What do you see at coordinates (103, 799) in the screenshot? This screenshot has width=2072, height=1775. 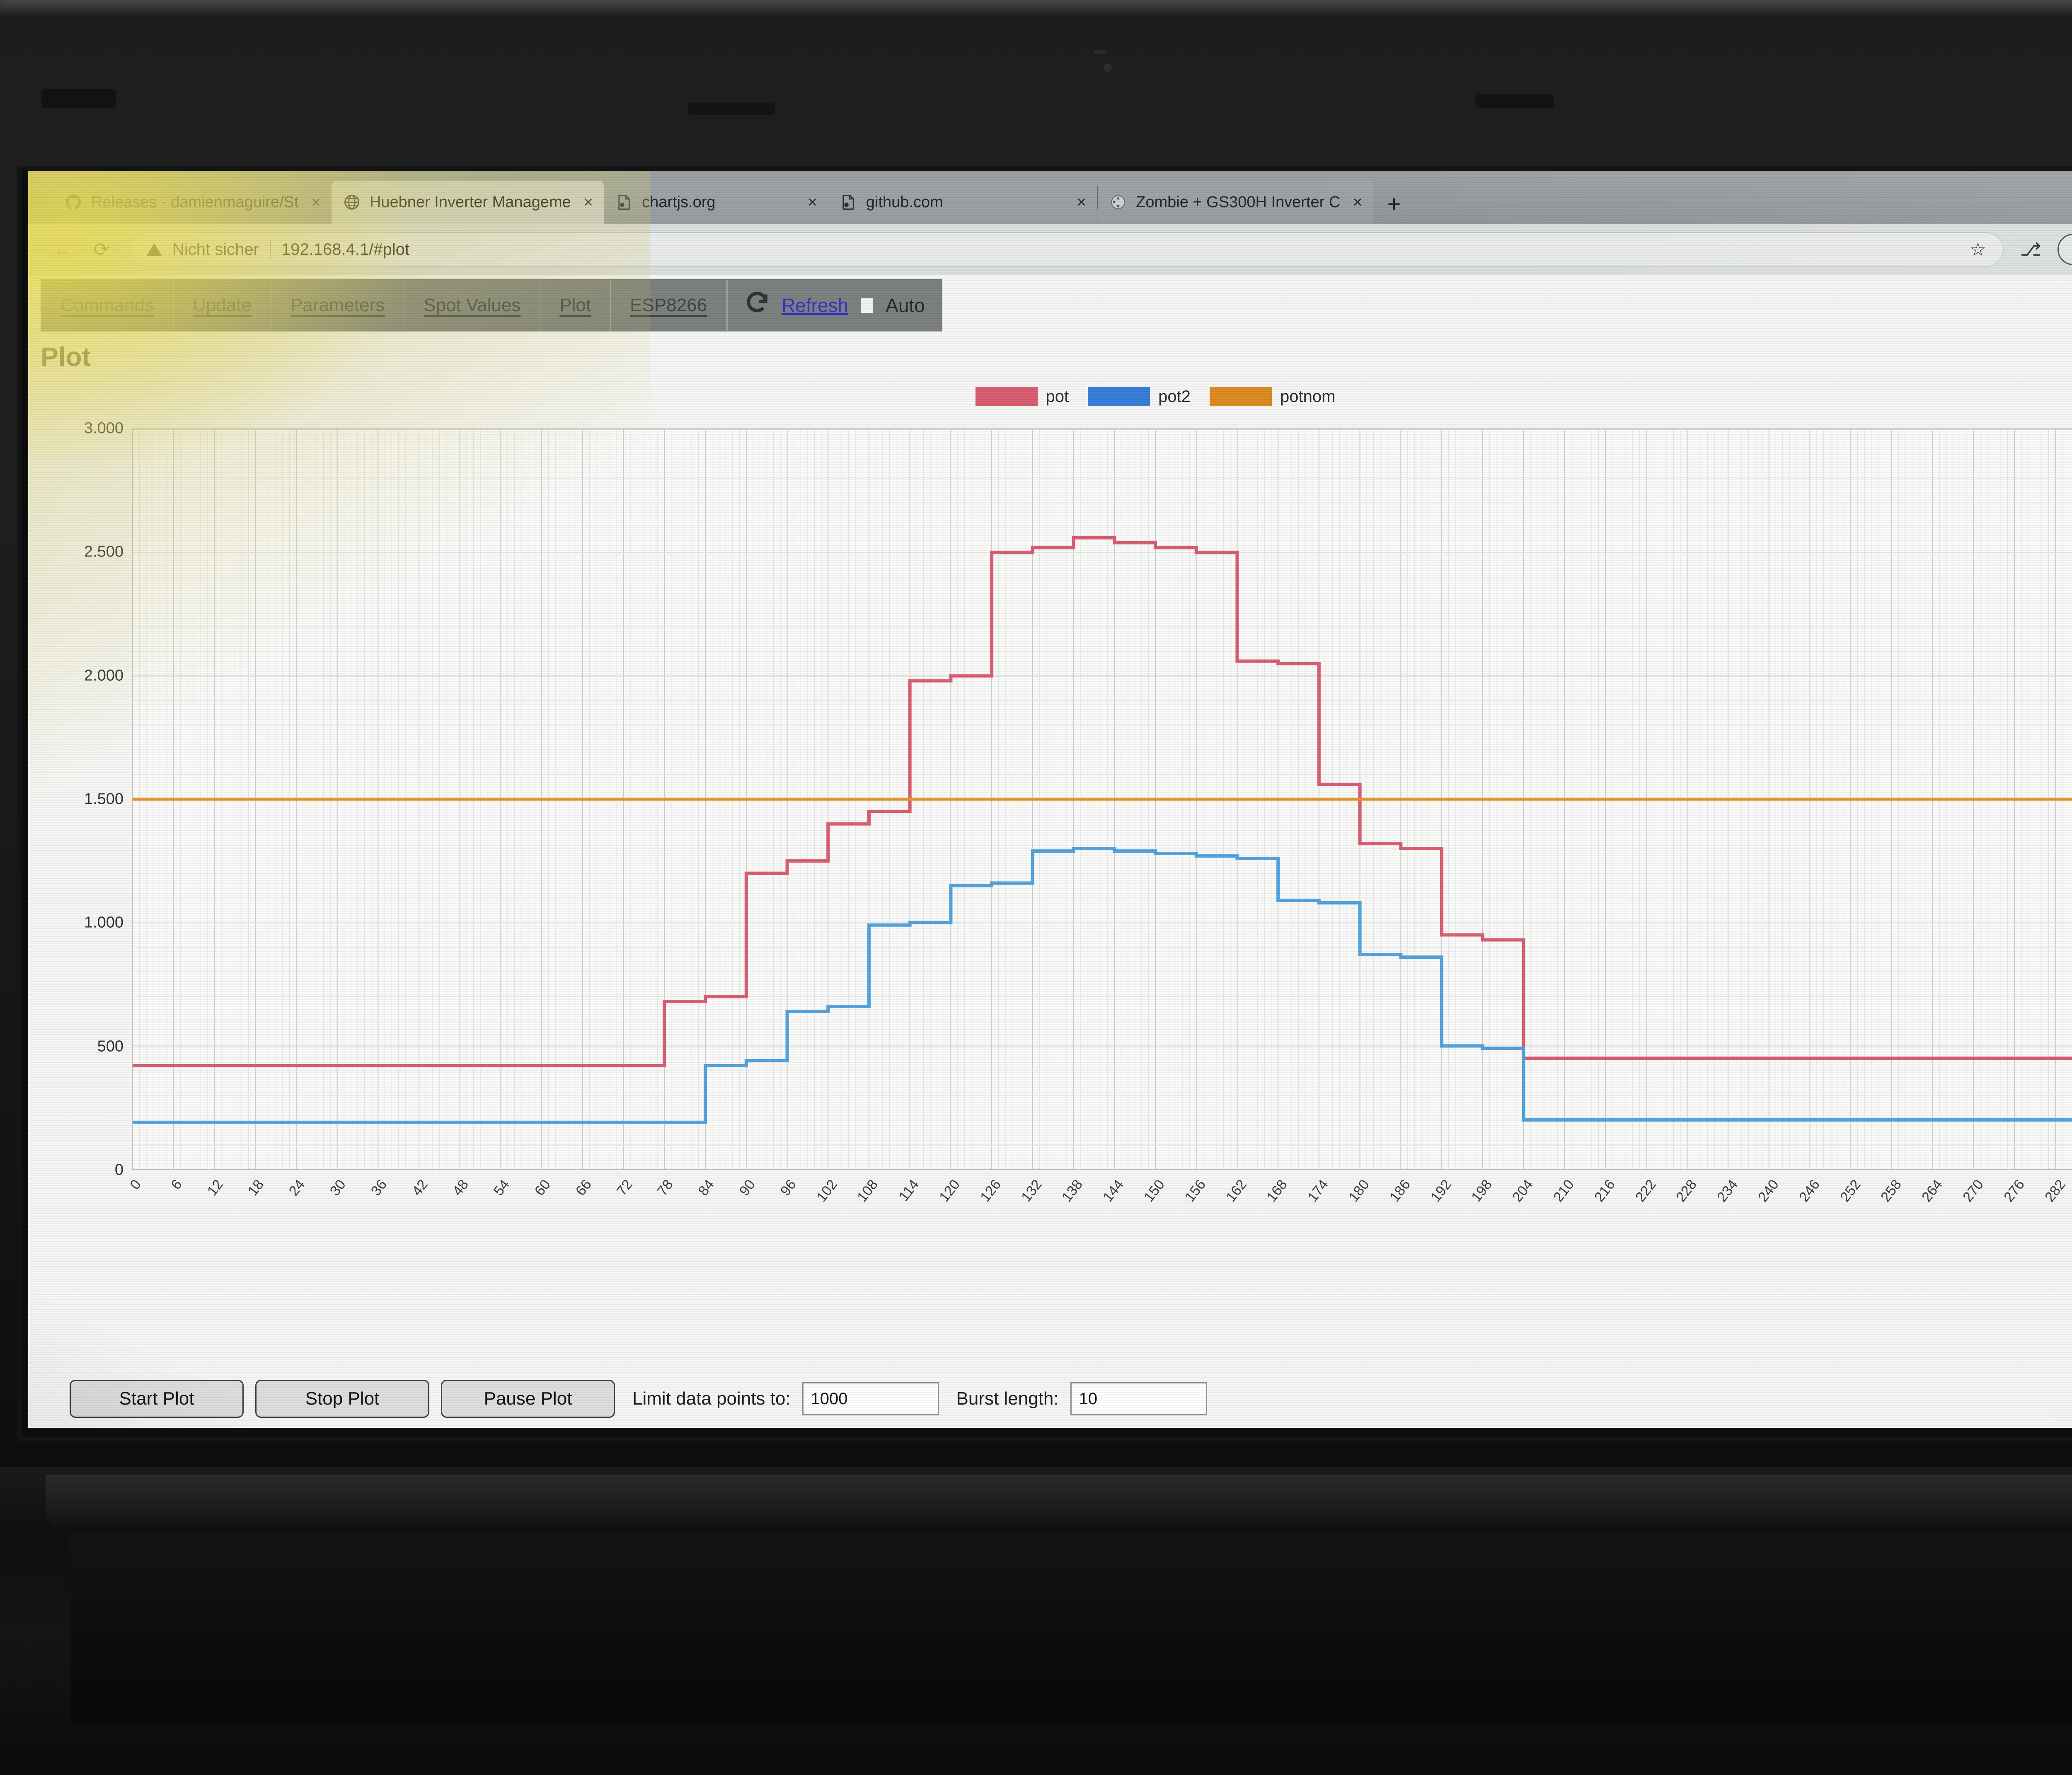 I see `y-axis-left-tick: 1.500` at bounding box center [103, 799].